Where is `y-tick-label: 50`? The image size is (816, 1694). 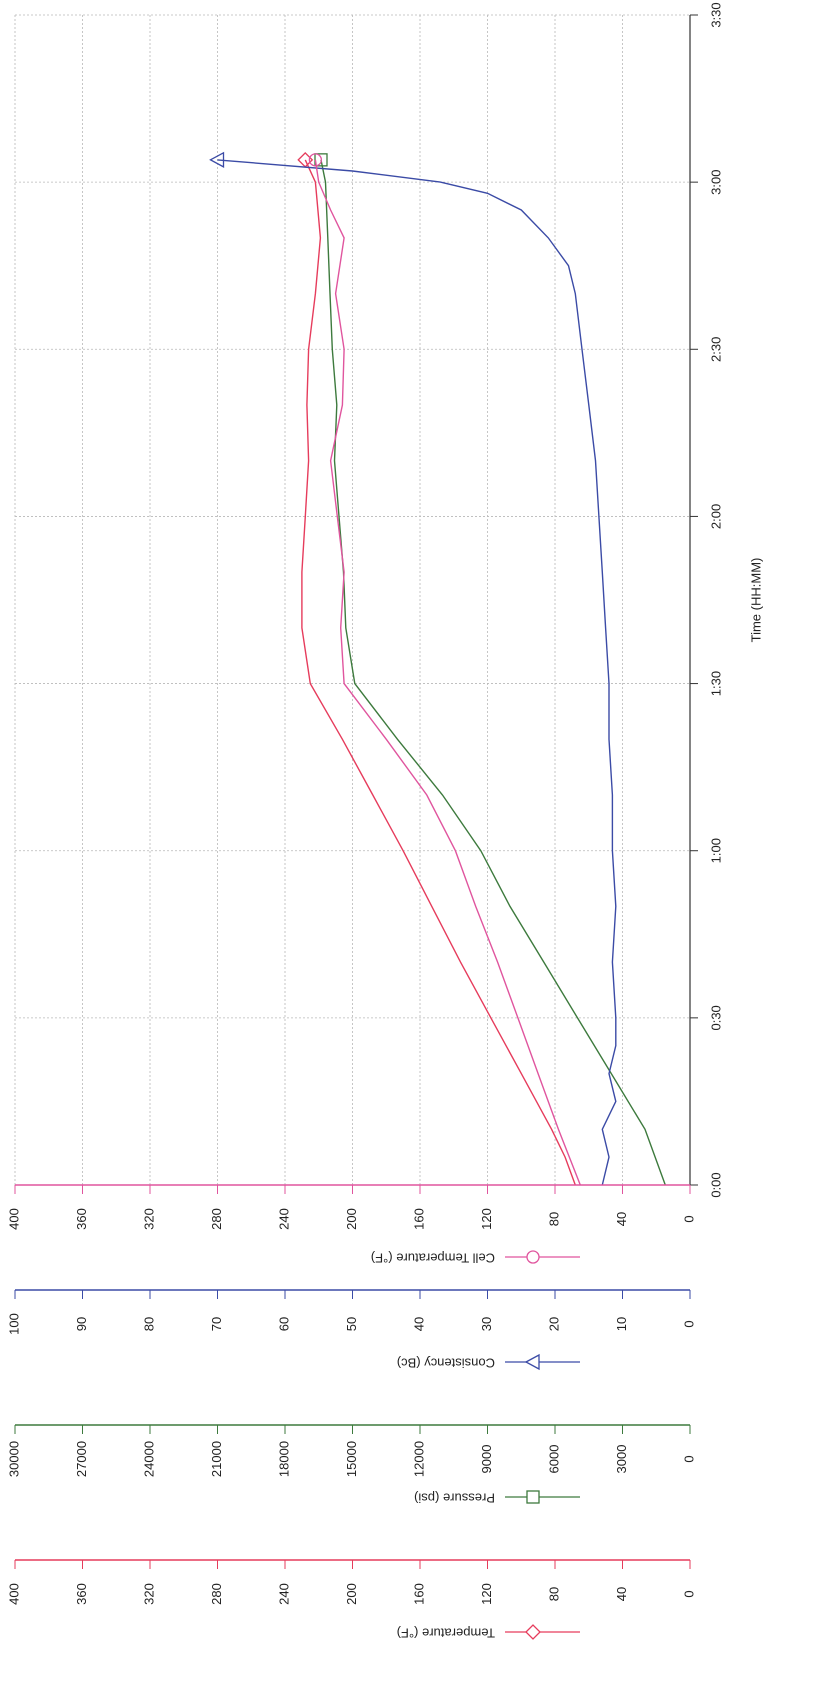 y-tick-label: 50 is located at coordinates (351, 1324).